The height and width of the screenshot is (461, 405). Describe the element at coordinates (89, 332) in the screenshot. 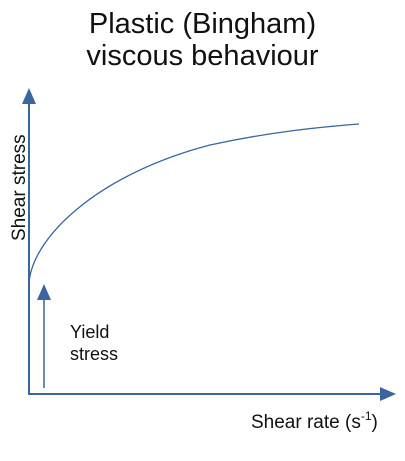

I see `yield-label-line-1: Yield` at that location.